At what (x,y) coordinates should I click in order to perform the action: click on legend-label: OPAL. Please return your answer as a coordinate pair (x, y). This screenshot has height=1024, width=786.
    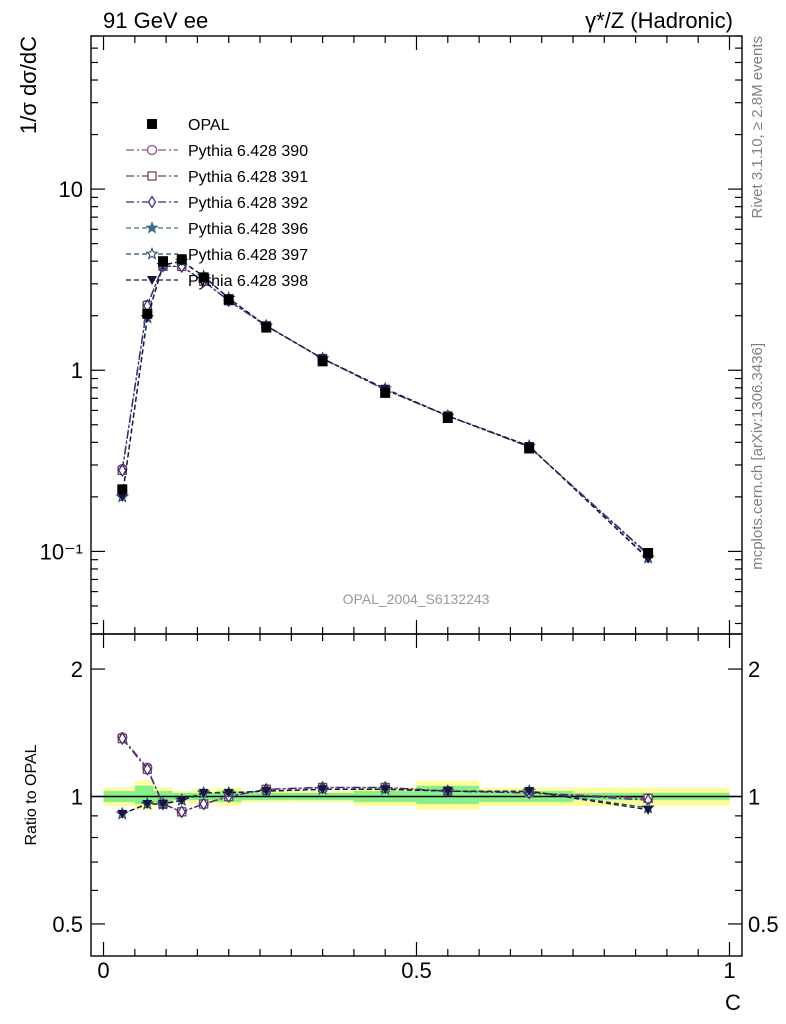
    Looking at the image, I should click on (209, 125).